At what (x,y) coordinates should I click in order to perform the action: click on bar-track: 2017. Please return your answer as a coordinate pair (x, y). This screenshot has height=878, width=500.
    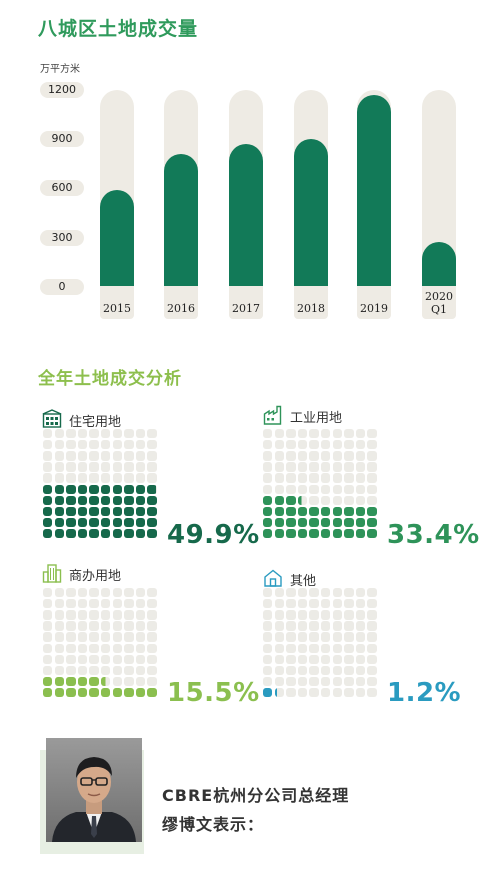
    Looking at the image, I should click on (246, 204).